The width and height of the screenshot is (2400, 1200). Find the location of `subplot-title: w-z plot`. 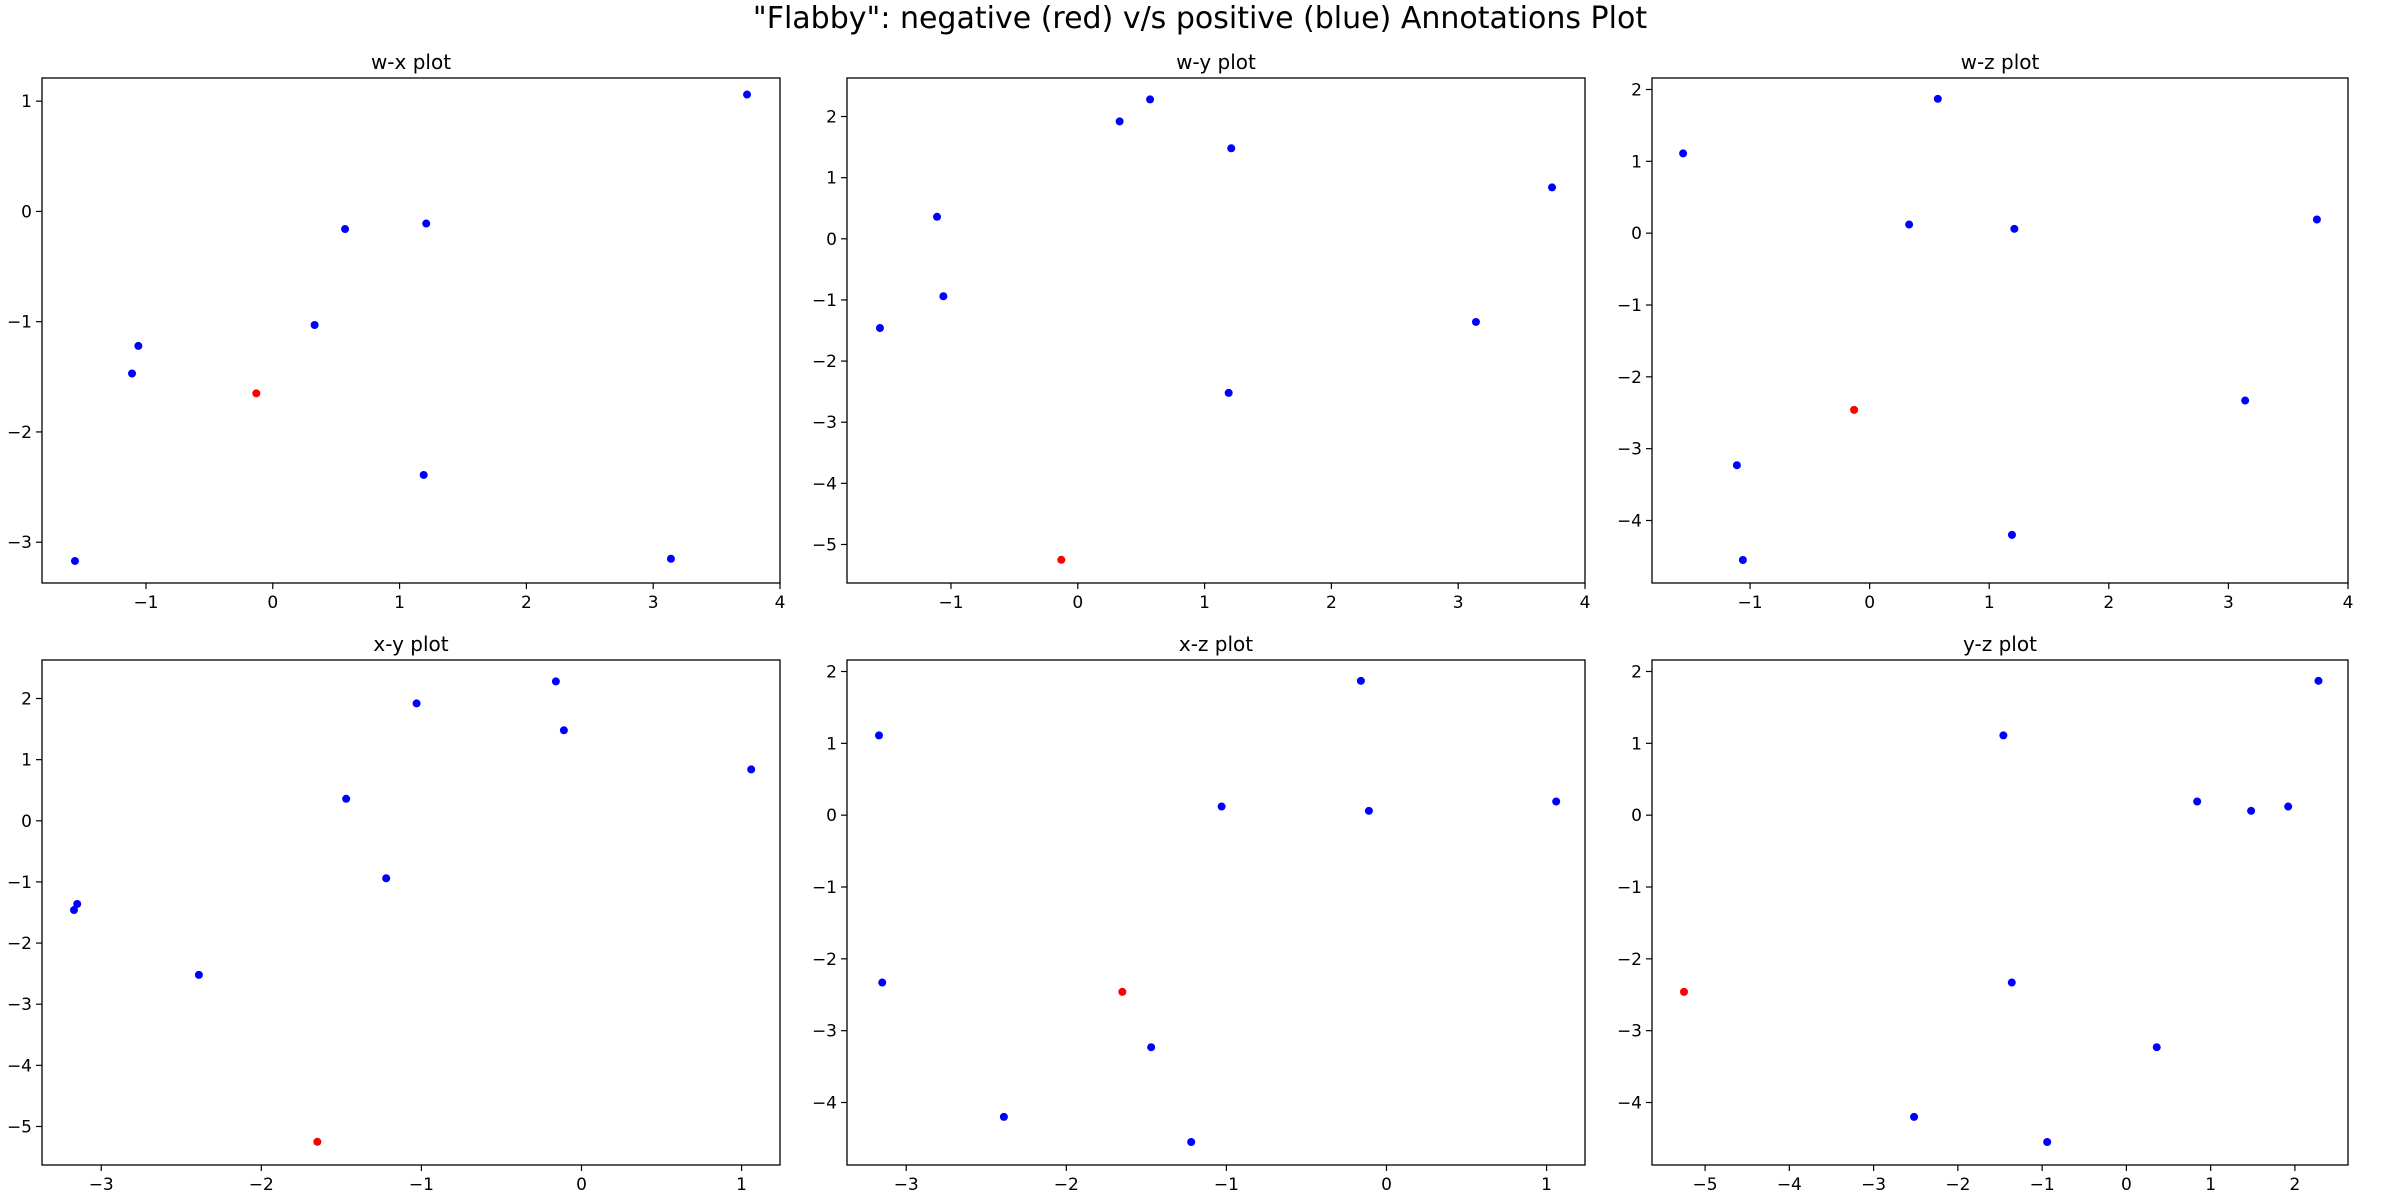

subplot-title: w-z plot is located at coordinates (2000, 62).